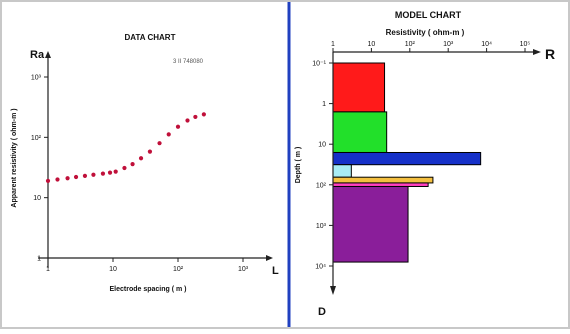 This screenshot has height=334, width=570. Describe the element at coordinates (525, 44) in the screenshot. I see `r-tick-label: 10⁵` at that location.